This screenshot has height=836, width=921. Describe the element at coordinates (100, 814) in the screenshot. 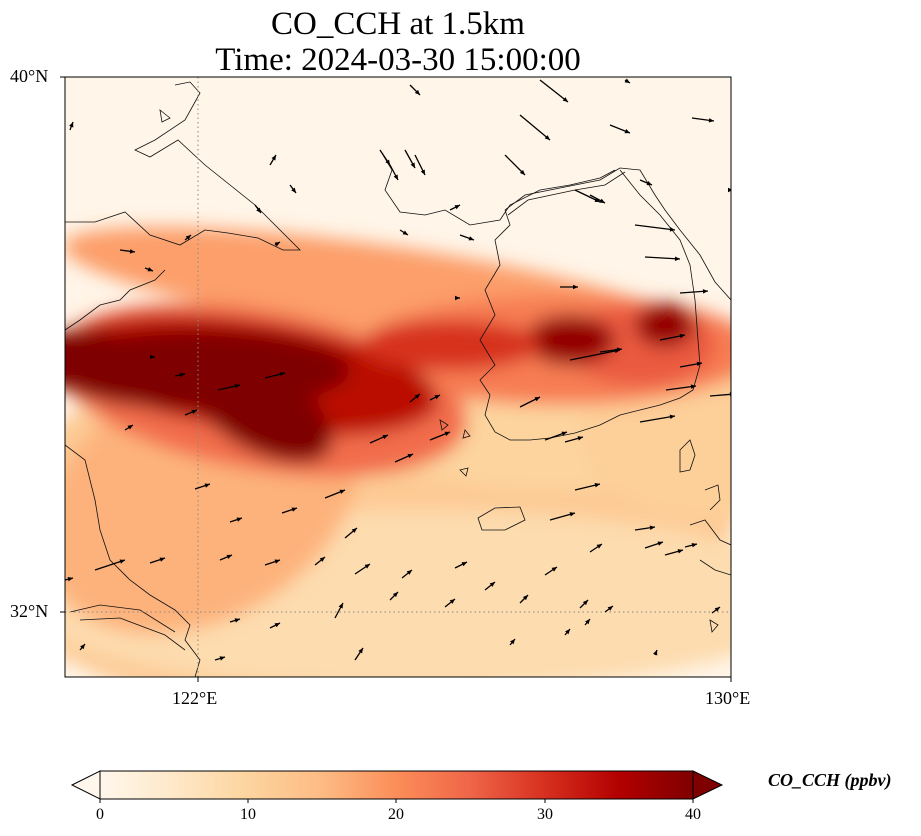

I see `colorbar-tick-0: 0` at that location.